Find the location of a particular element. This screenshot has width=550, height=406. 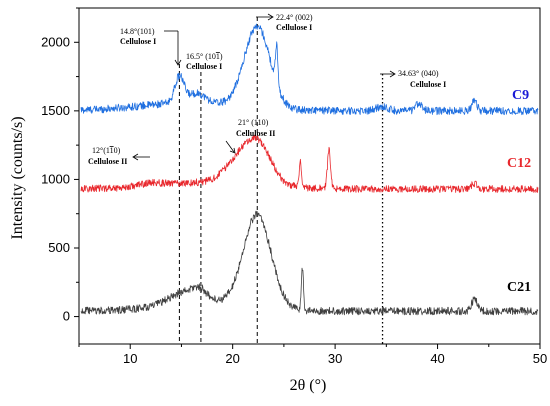

annotation-16-5-angle: 16.5° (101) is located at coordinates (204, 56).